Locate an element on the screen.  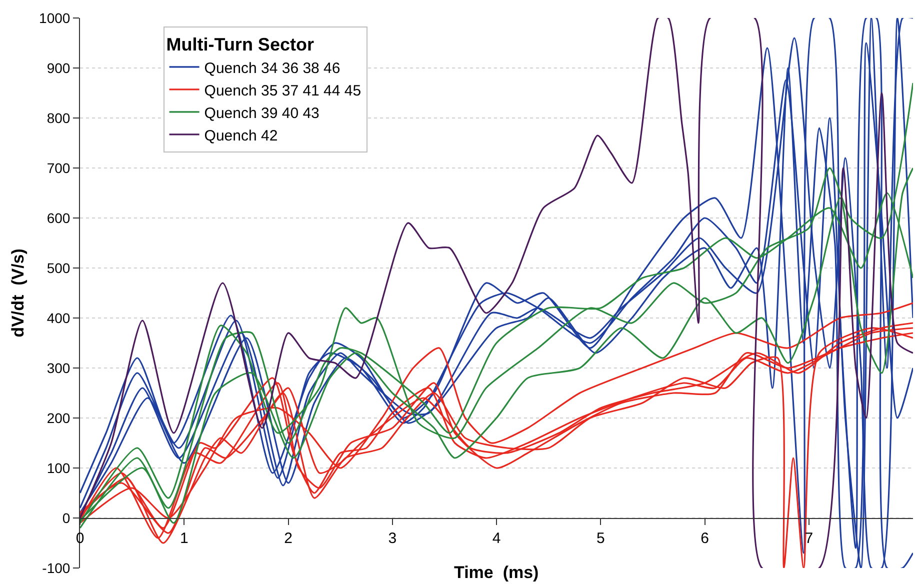
x-tick-label: 4 is located at coordinates (496, 538).